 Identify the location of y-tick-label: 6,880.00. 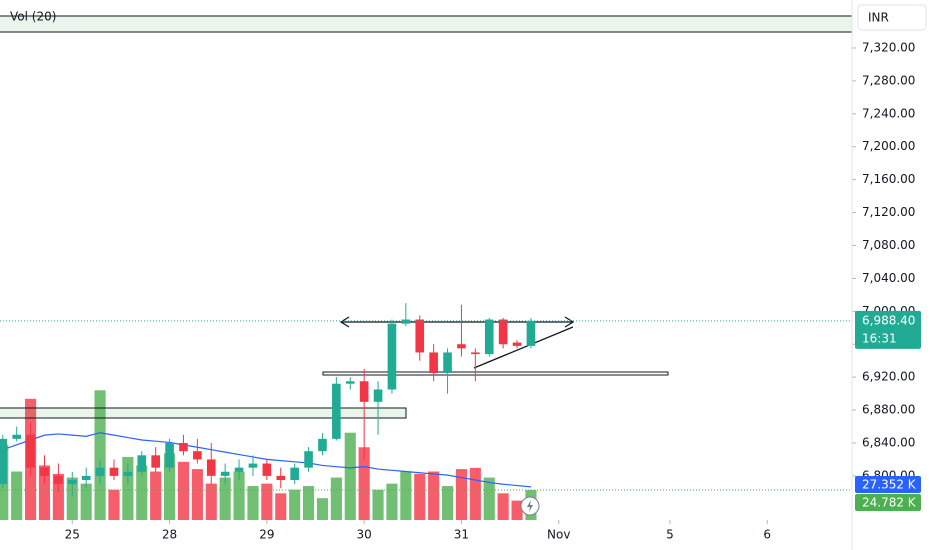
(888, 410).